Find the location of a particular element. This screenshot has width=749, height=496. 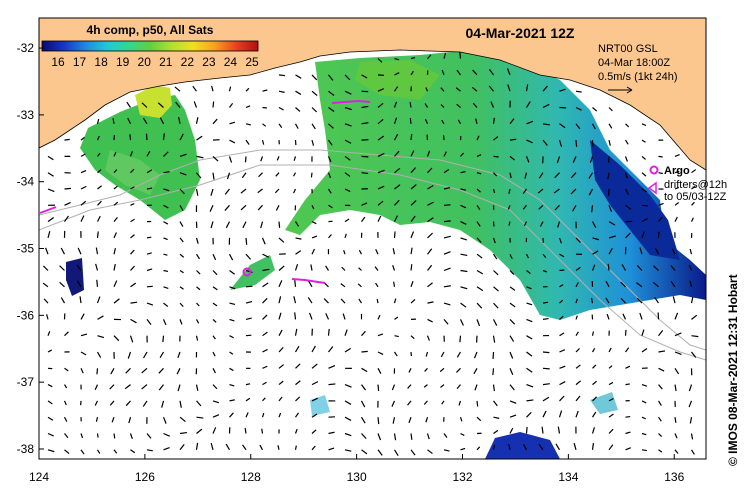

date-label: 04-Mar-2021 12Z is located at coordinates (520, 33).